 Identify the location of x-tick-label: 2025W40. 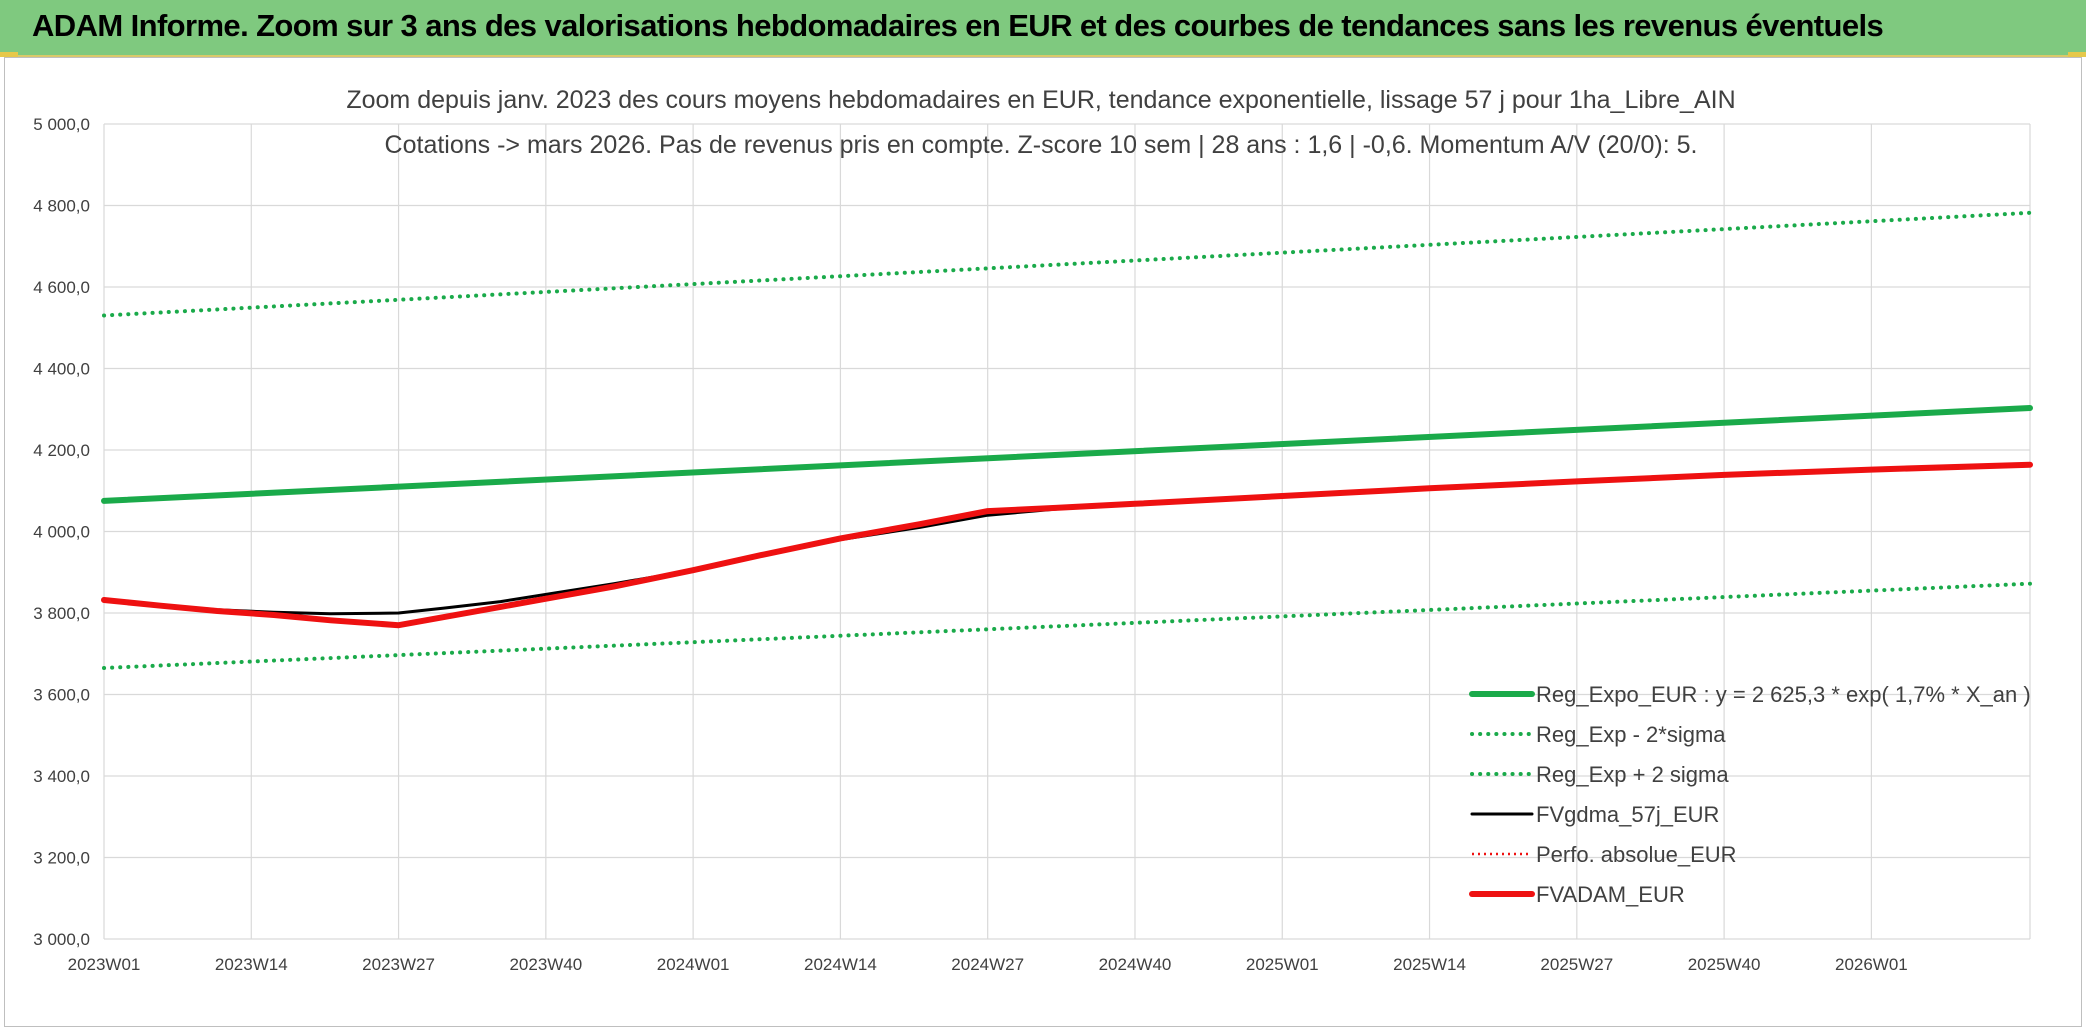
(1724, 964).